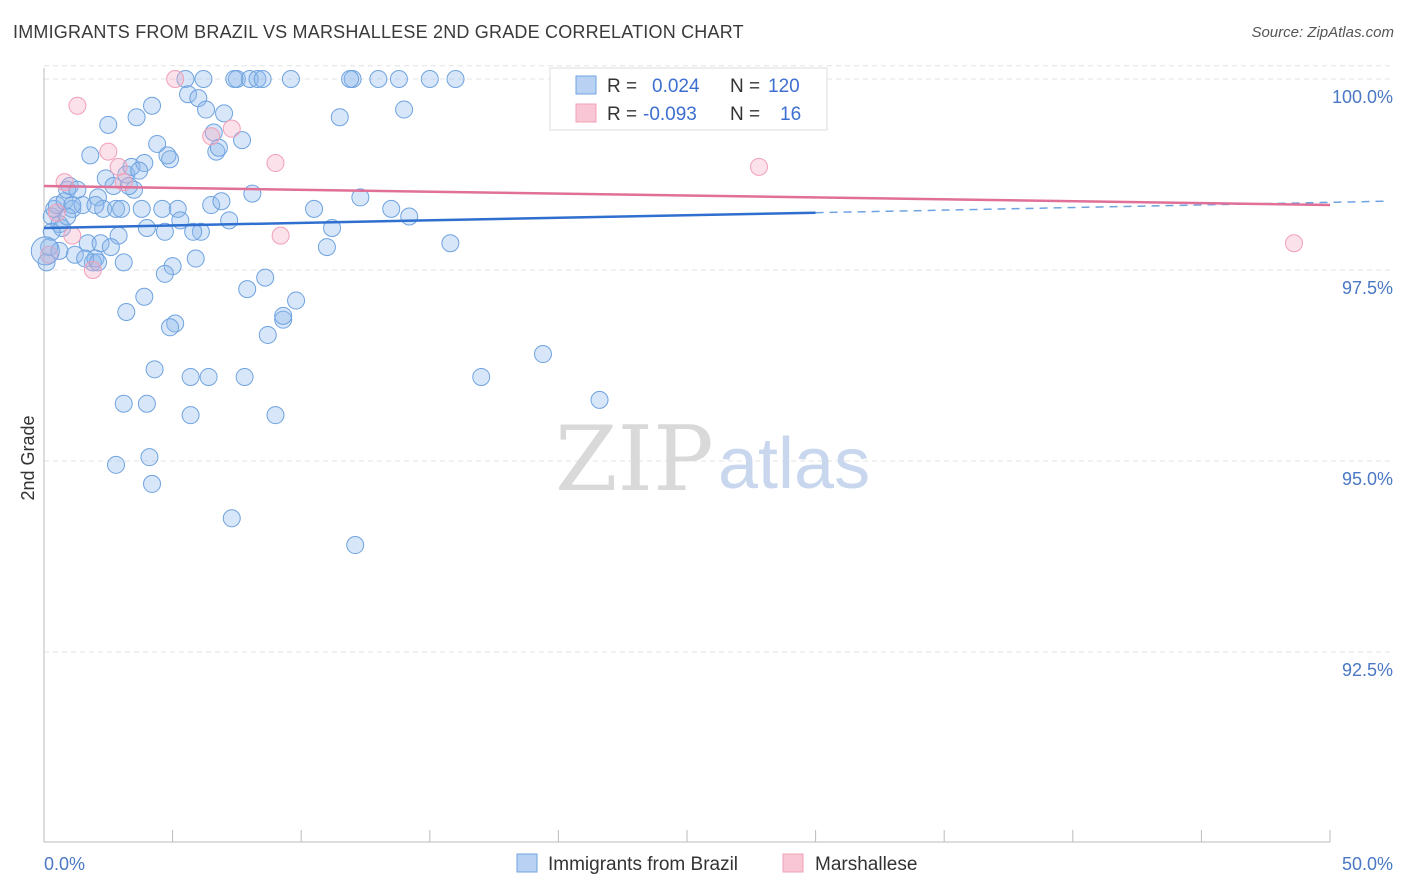 This screenshot has height=892, width=1406. Describe the element at coordinates (688, 99) in the screenshot. I see `legend: R = 0.024 N = 120 R = -0.093 N = 16` at that location.